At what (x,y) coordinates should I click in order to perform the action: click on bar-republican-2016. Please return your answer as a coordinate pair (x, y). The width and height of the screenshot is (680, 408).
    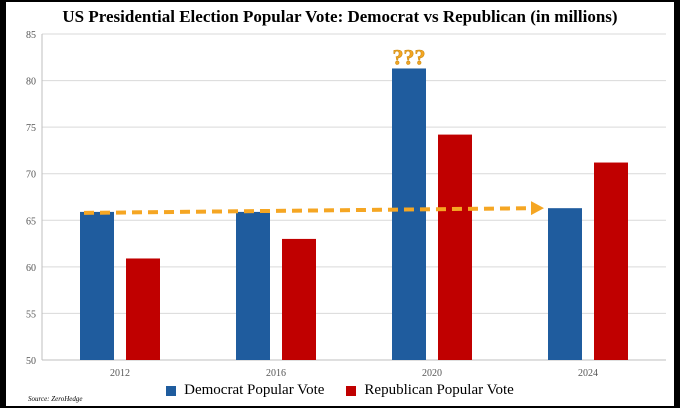
    Looking at the image, I should click on (299, 299).